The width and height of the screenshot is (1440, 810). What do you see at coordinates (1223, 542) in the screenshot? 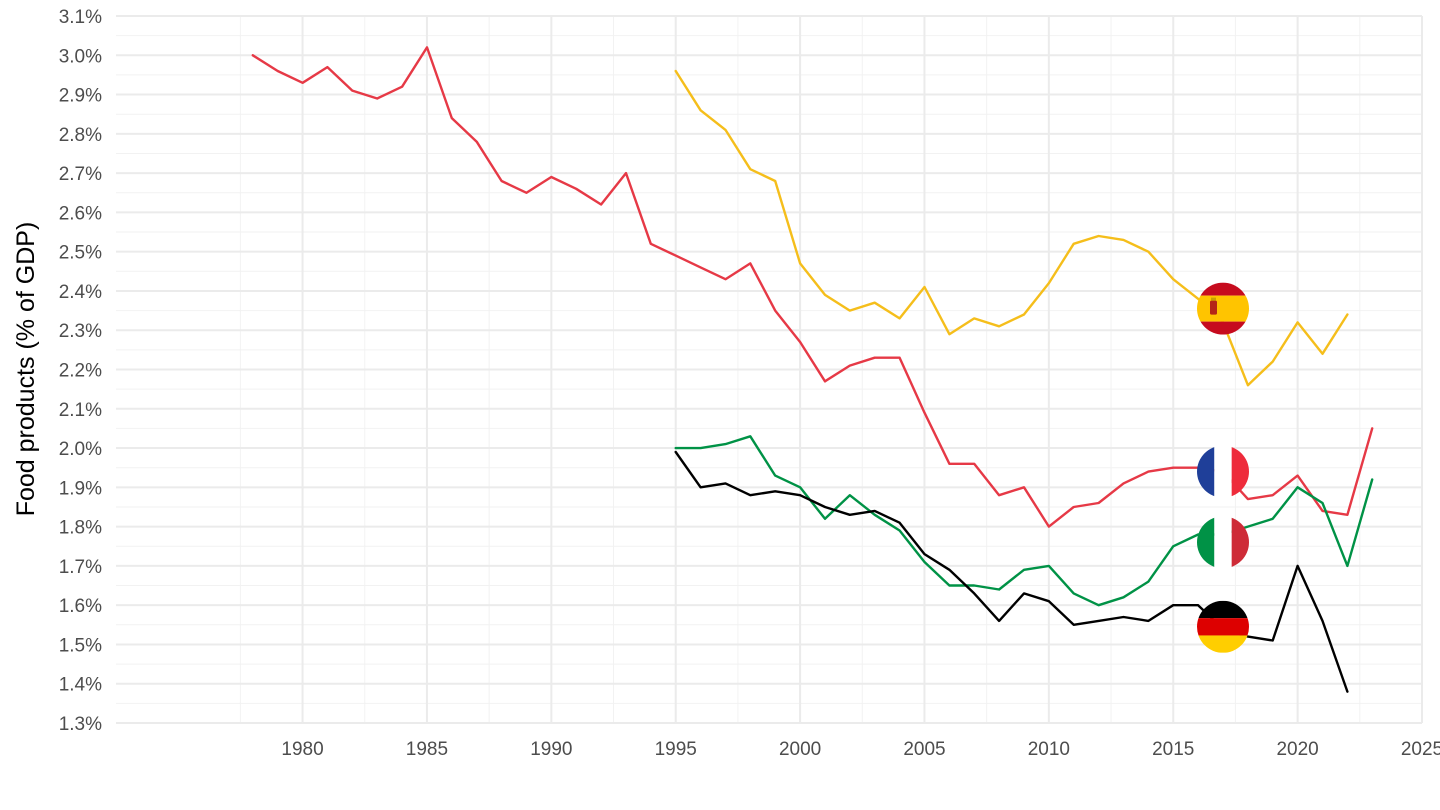
I see `italy-flag-icon` at bounding box center [1223, 542].